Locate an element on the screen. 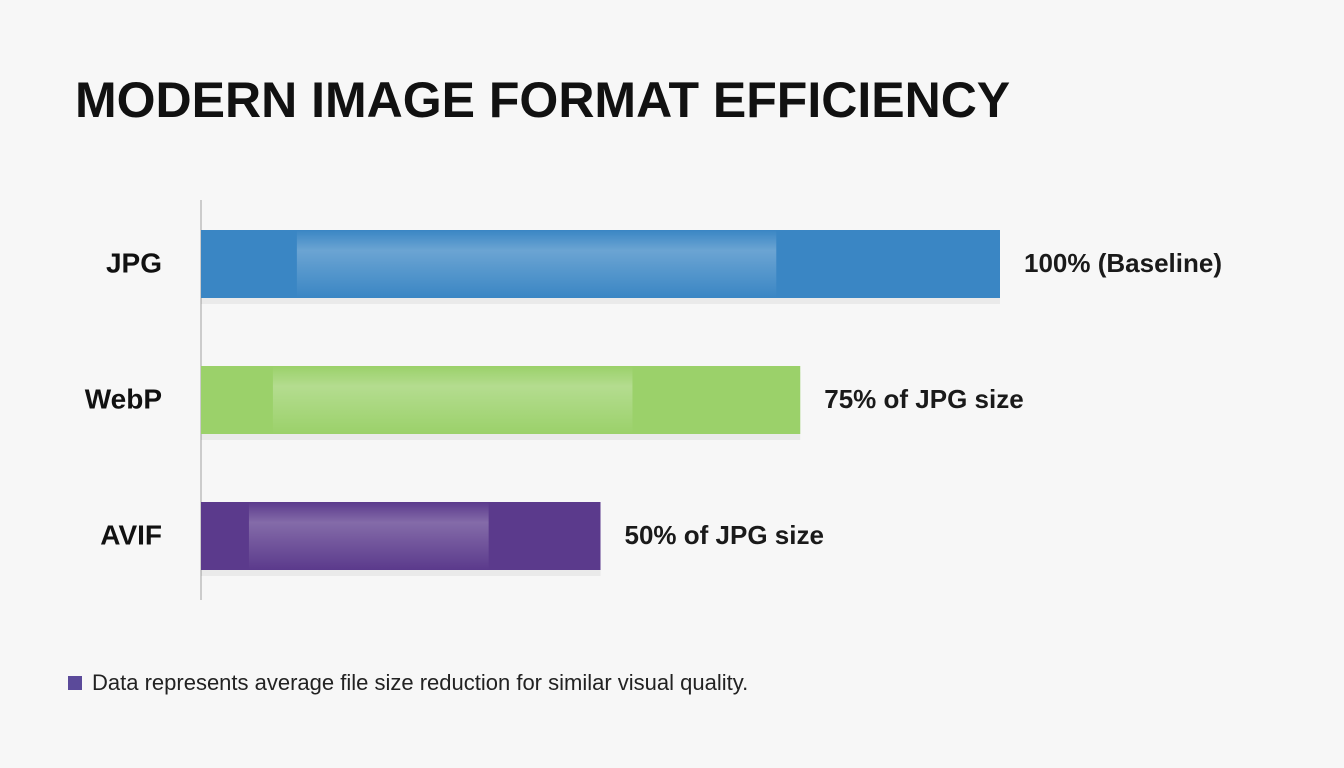 This screenshot has height=768, width=1344. category-label: AVIF is located at coordinates (131, 534).